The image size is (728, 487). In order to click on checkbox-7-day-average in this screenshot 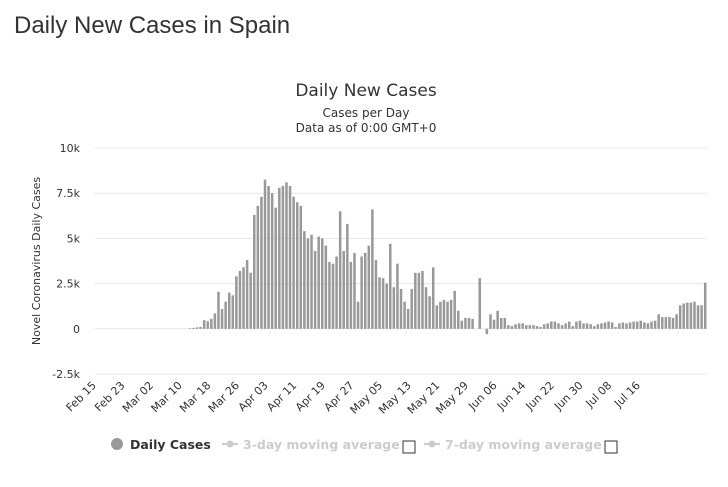, I will do `click(611, 447)`.